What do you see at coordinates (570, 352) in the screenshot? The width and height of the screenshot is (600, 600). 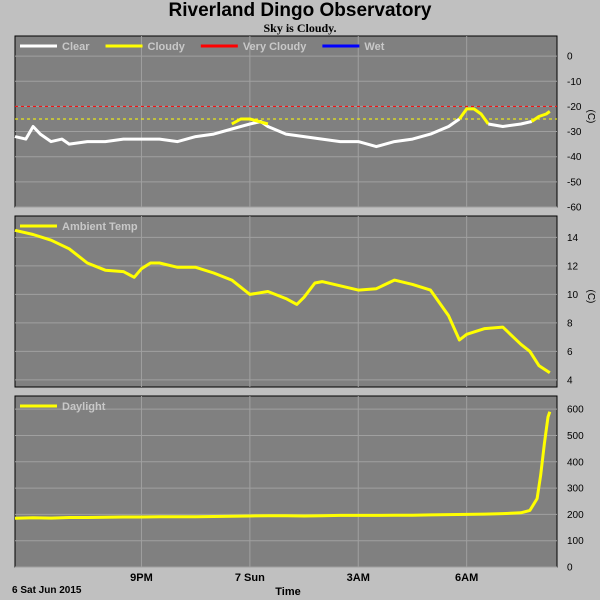 I see `ambient-y-tick-label: 6` at bounding box center [570, 352].